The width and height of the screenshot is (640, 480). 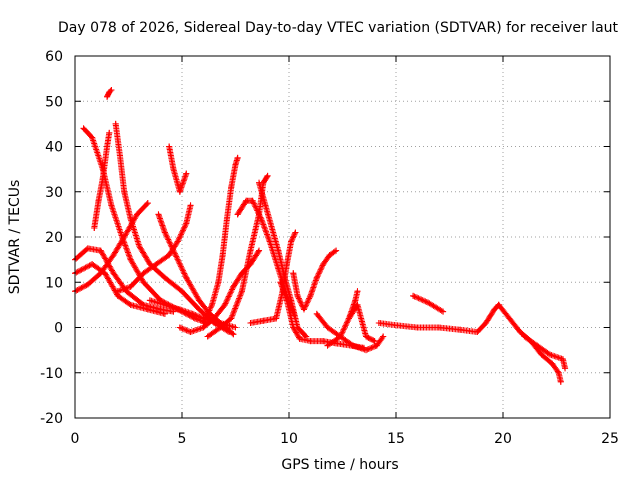 I want to click on series-arc-f, so click(x=109, y=93).